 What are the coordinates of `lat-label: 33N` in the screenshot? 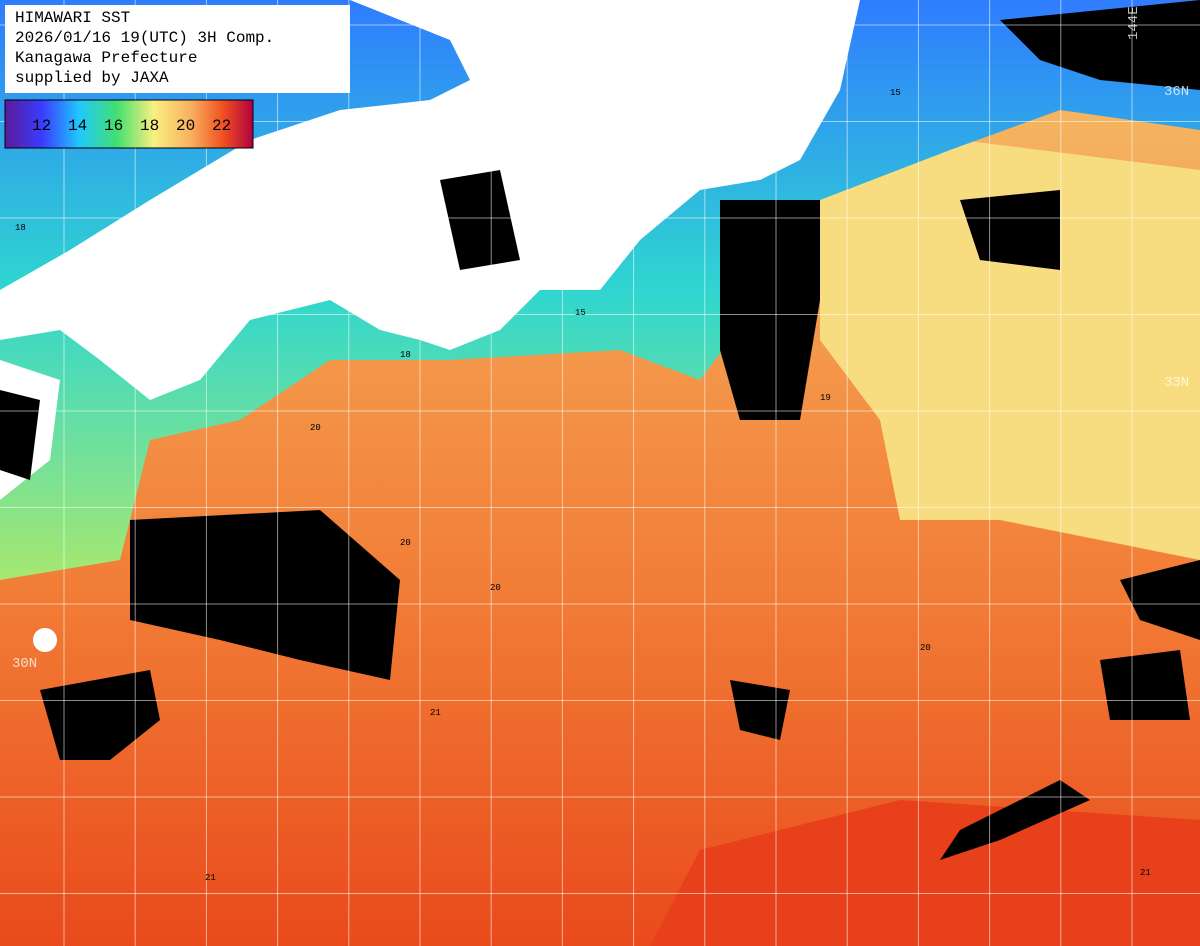 It's located at (1176, 383).